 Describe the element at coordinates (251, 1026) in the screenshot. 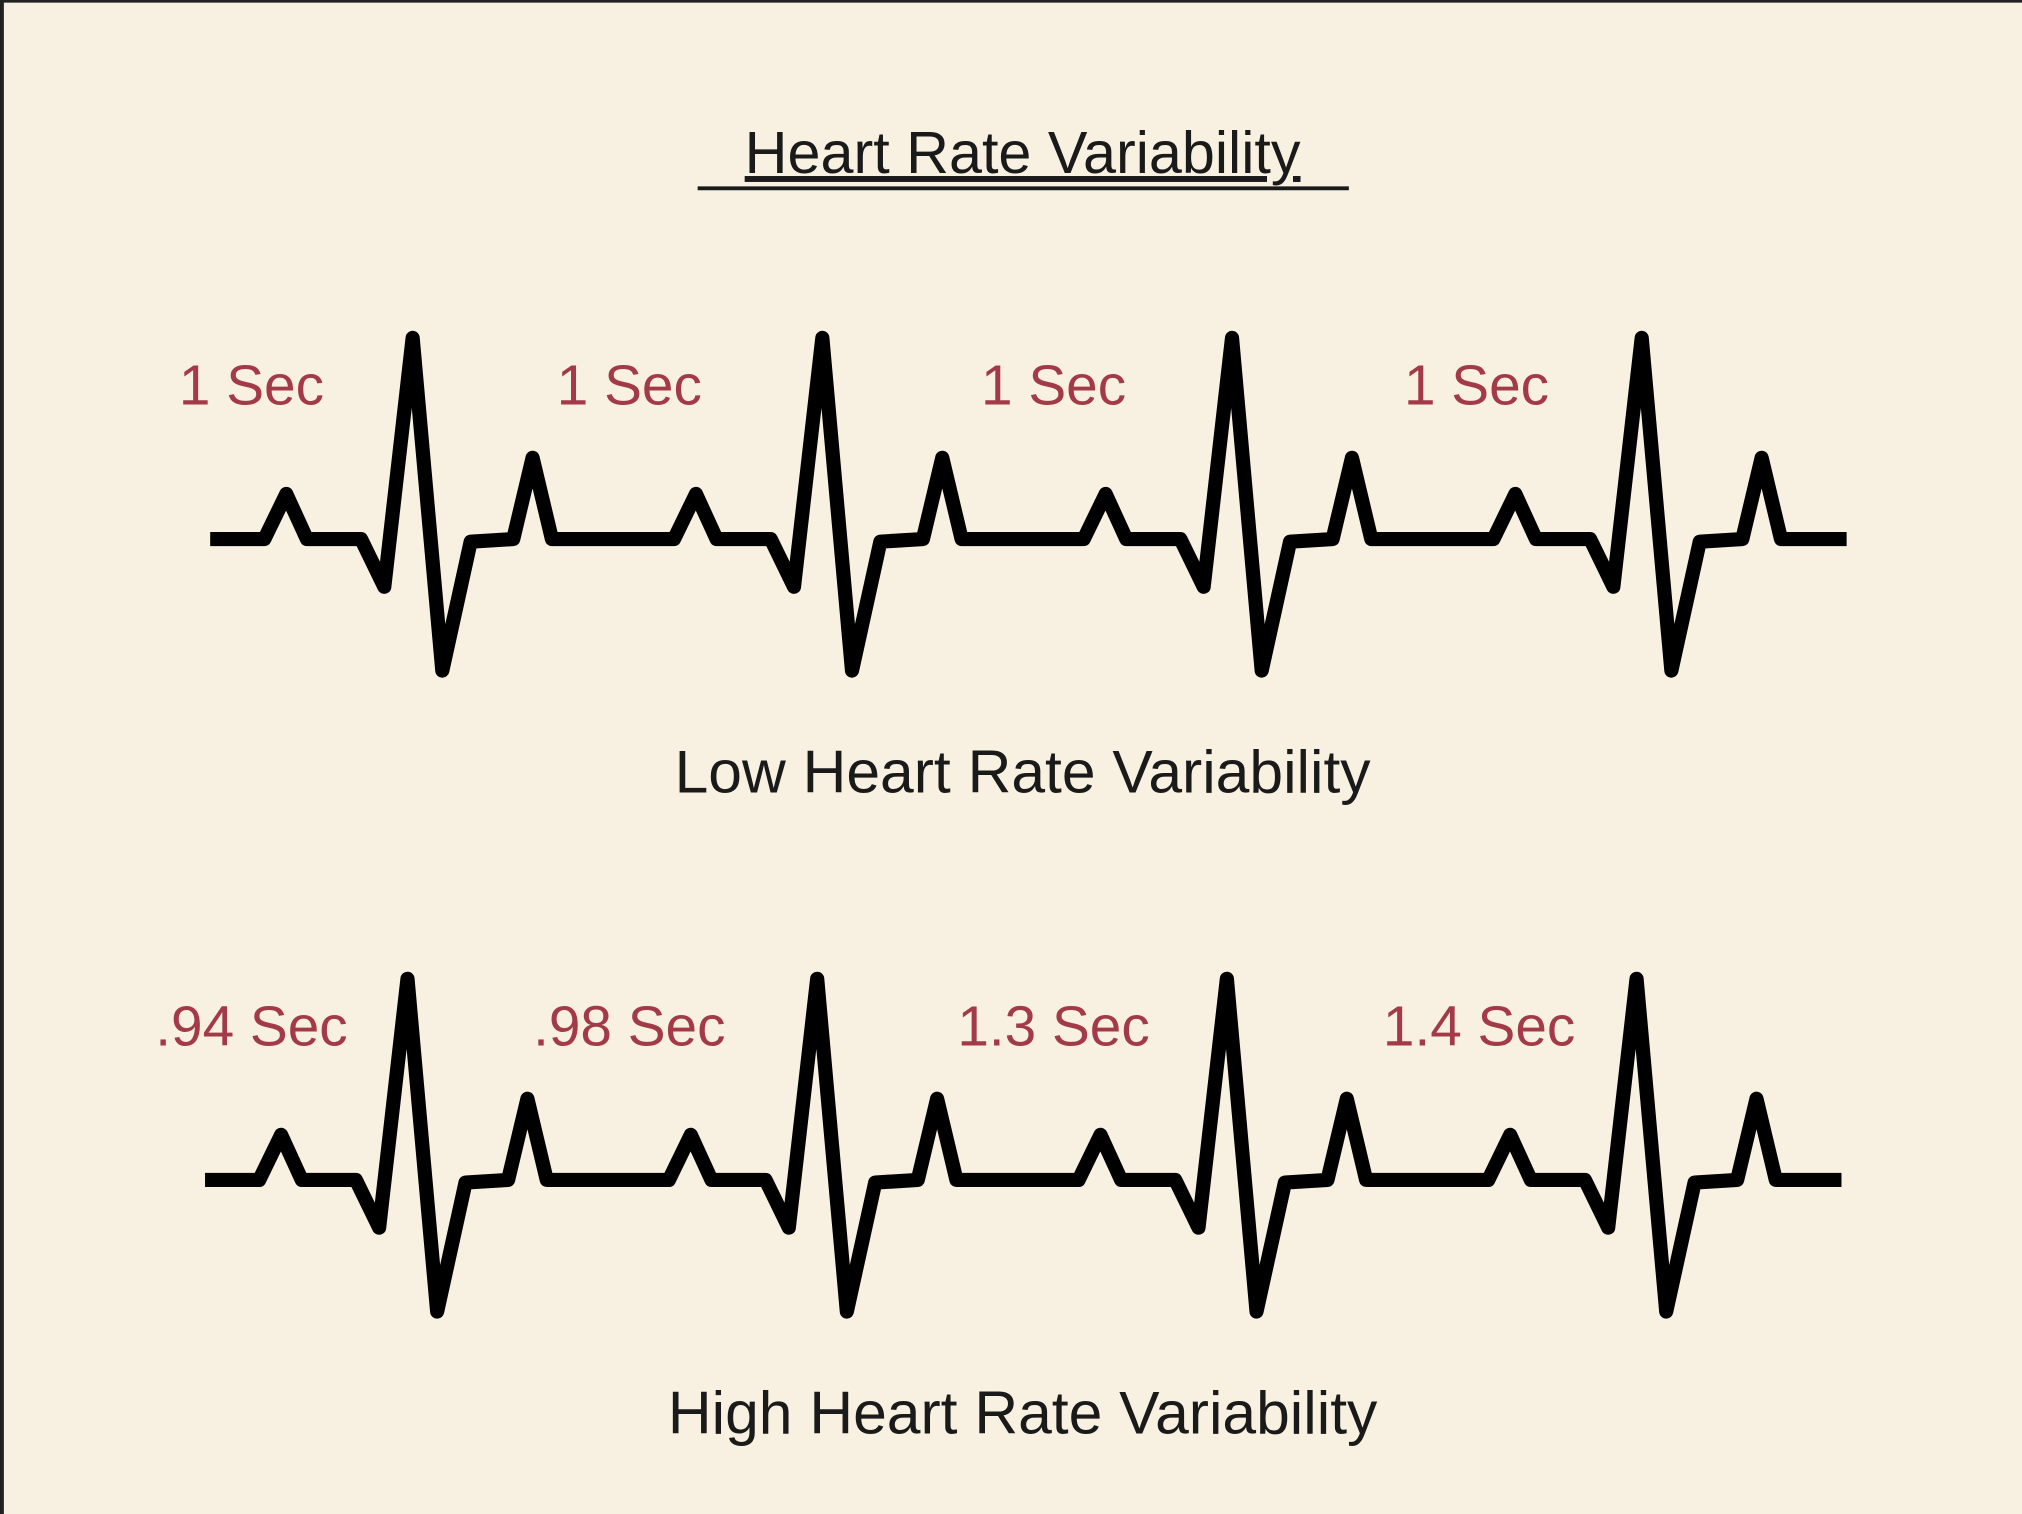

I see `interval-label: .94 Sec` at that location.